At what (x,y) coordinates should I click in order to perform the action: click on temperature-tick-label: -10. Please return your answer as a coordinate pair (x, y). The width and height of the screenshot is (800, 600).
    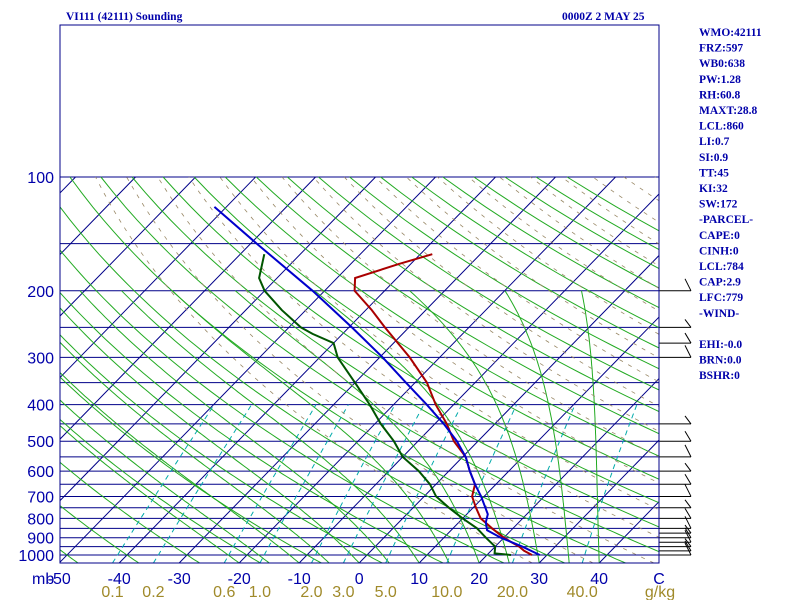
    Looking at the image, I should click on (299, 579).